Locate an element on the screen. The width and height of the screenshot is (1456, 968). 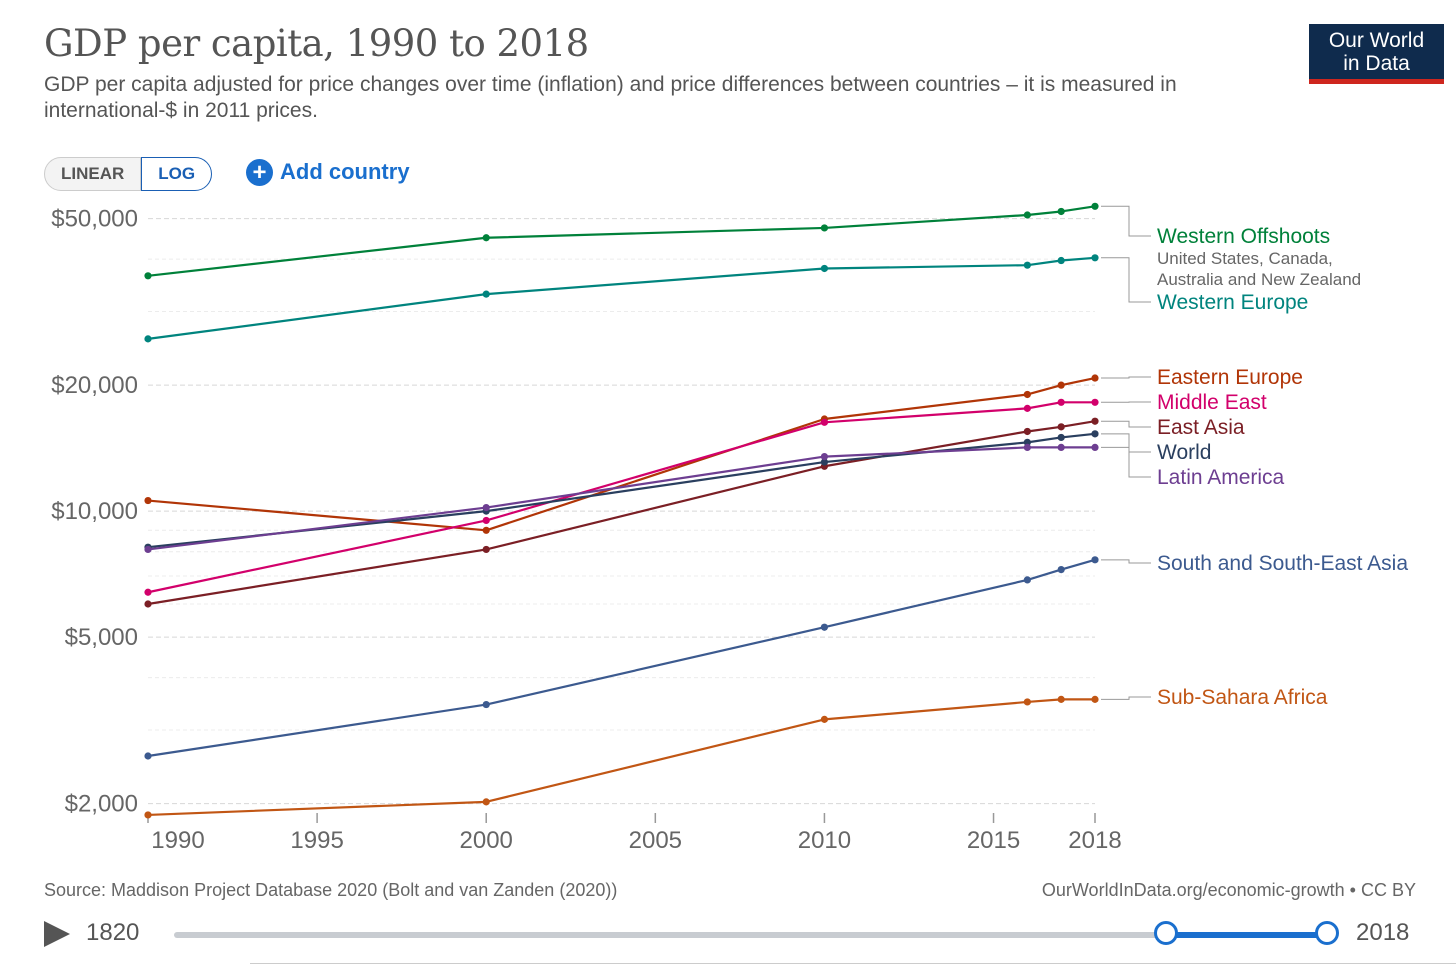
x-tick-label: 2005 is located at coordinates (655, 840).